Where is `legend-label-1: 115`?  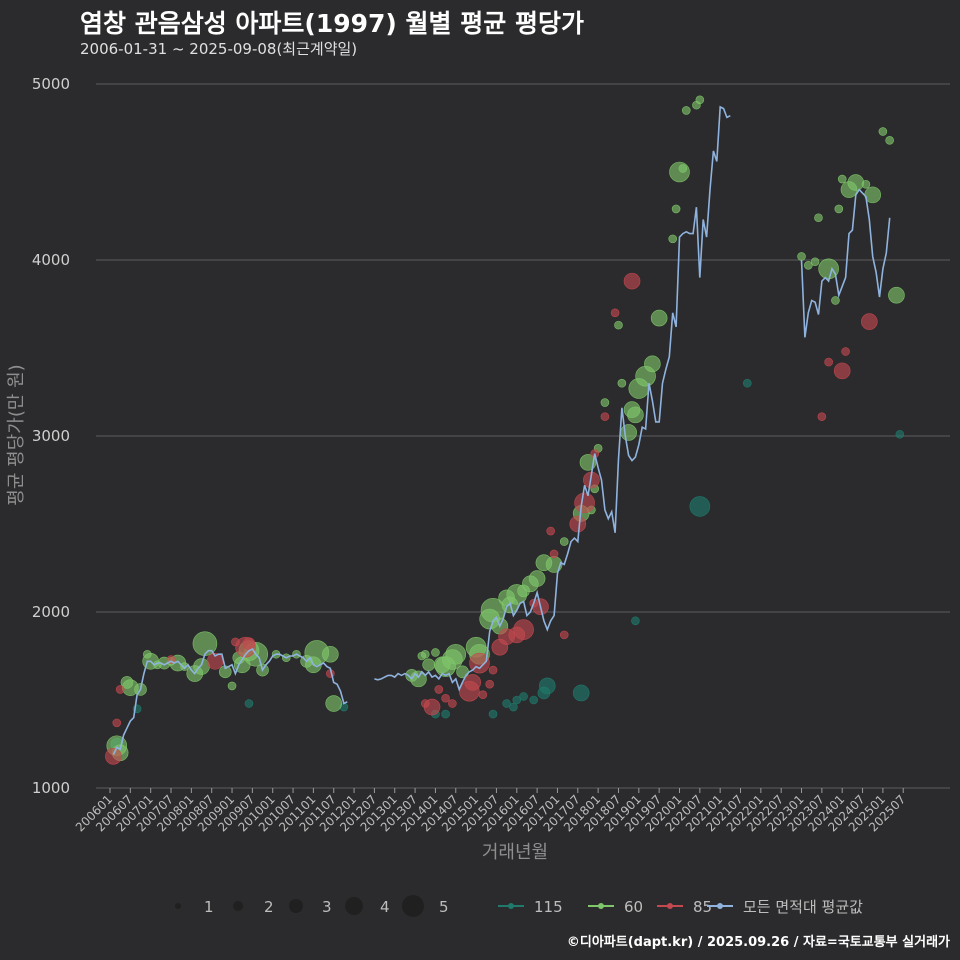 legend-label-1: 115 is located at coordinates (548, 907).